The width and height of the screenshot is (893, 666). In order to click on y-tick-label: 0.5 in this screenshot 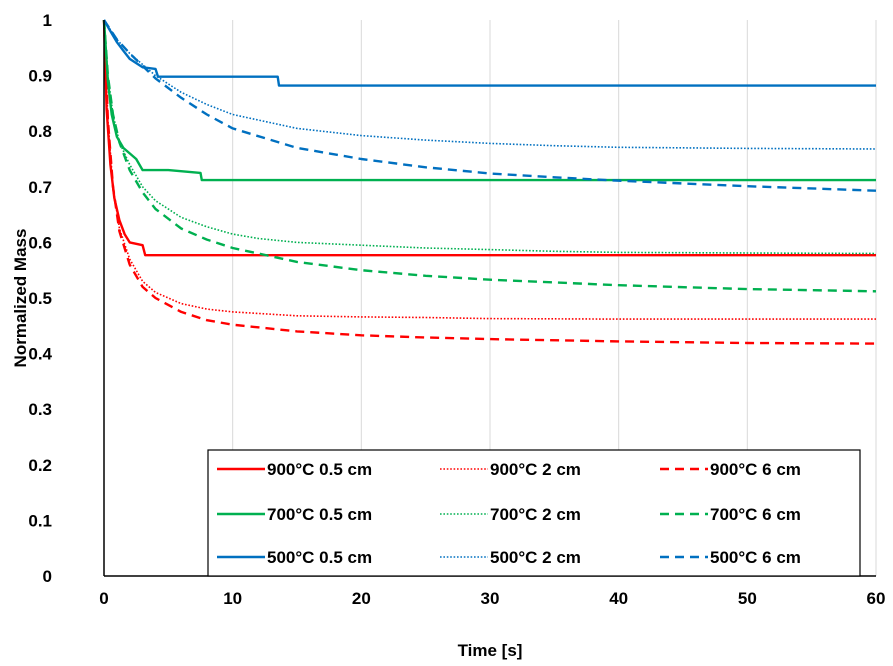, I will do `click(40, 298)`.